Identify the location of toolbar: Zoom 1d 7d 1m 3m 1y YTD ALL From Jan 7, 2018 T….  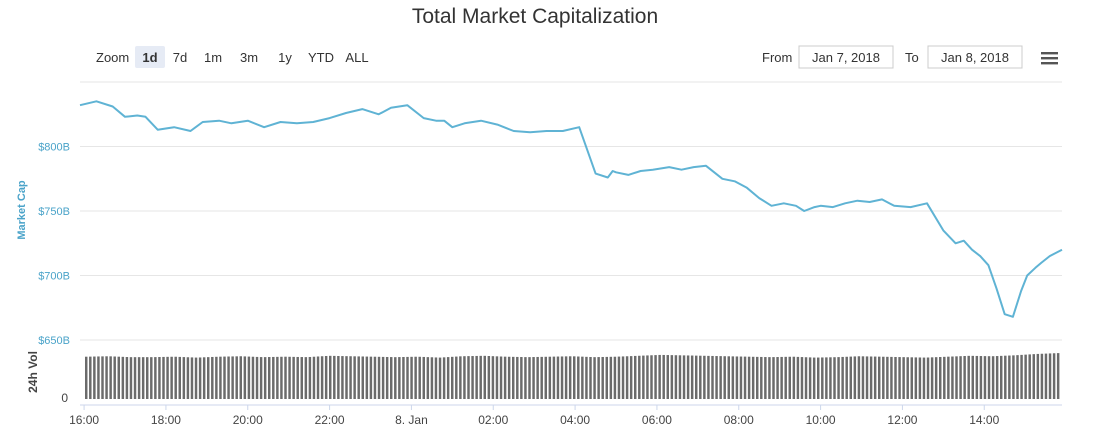
(577, 57).